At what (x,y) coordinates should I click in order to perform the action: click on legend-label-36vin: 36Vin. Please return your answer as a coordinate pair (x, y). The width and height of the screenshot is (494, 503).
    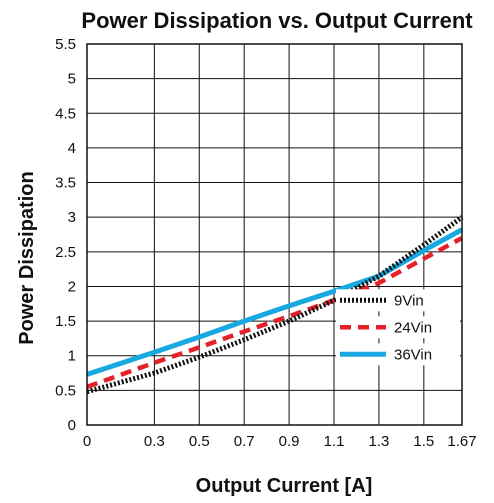
    Looking at the image, I should click on (413, 354).